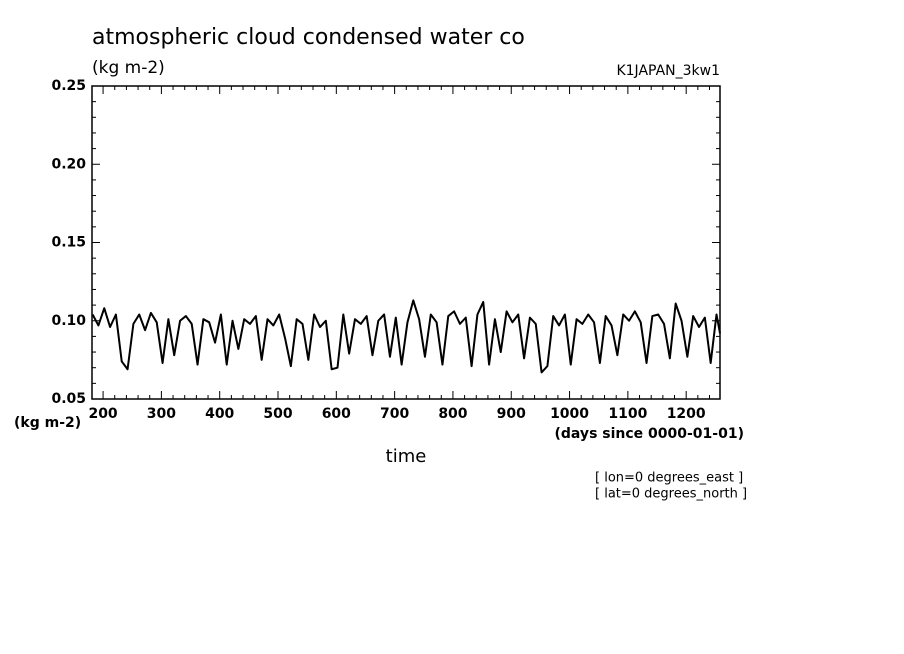 The height and width of the screenshot is (654, 904). I want to click on y-axis-label: (kg m-2), so click(47, 423).